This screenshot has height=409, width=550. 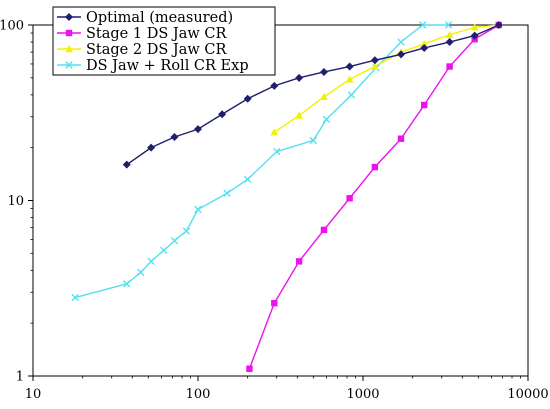 What do you see at coordinates (156, 34) in the screenshot?
I see `legend-label: Stage 1 DS Jaw CR` at bounding box center [156, 34].